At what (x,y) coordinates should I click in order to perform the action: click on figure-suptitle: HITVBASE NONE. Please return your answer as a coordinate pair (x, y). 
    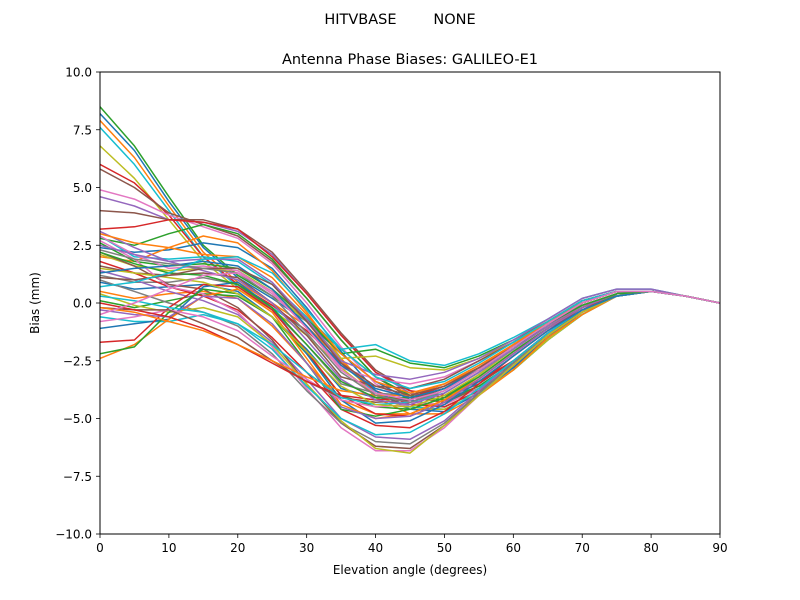
    Looking at the image, I should click on (399, 20).